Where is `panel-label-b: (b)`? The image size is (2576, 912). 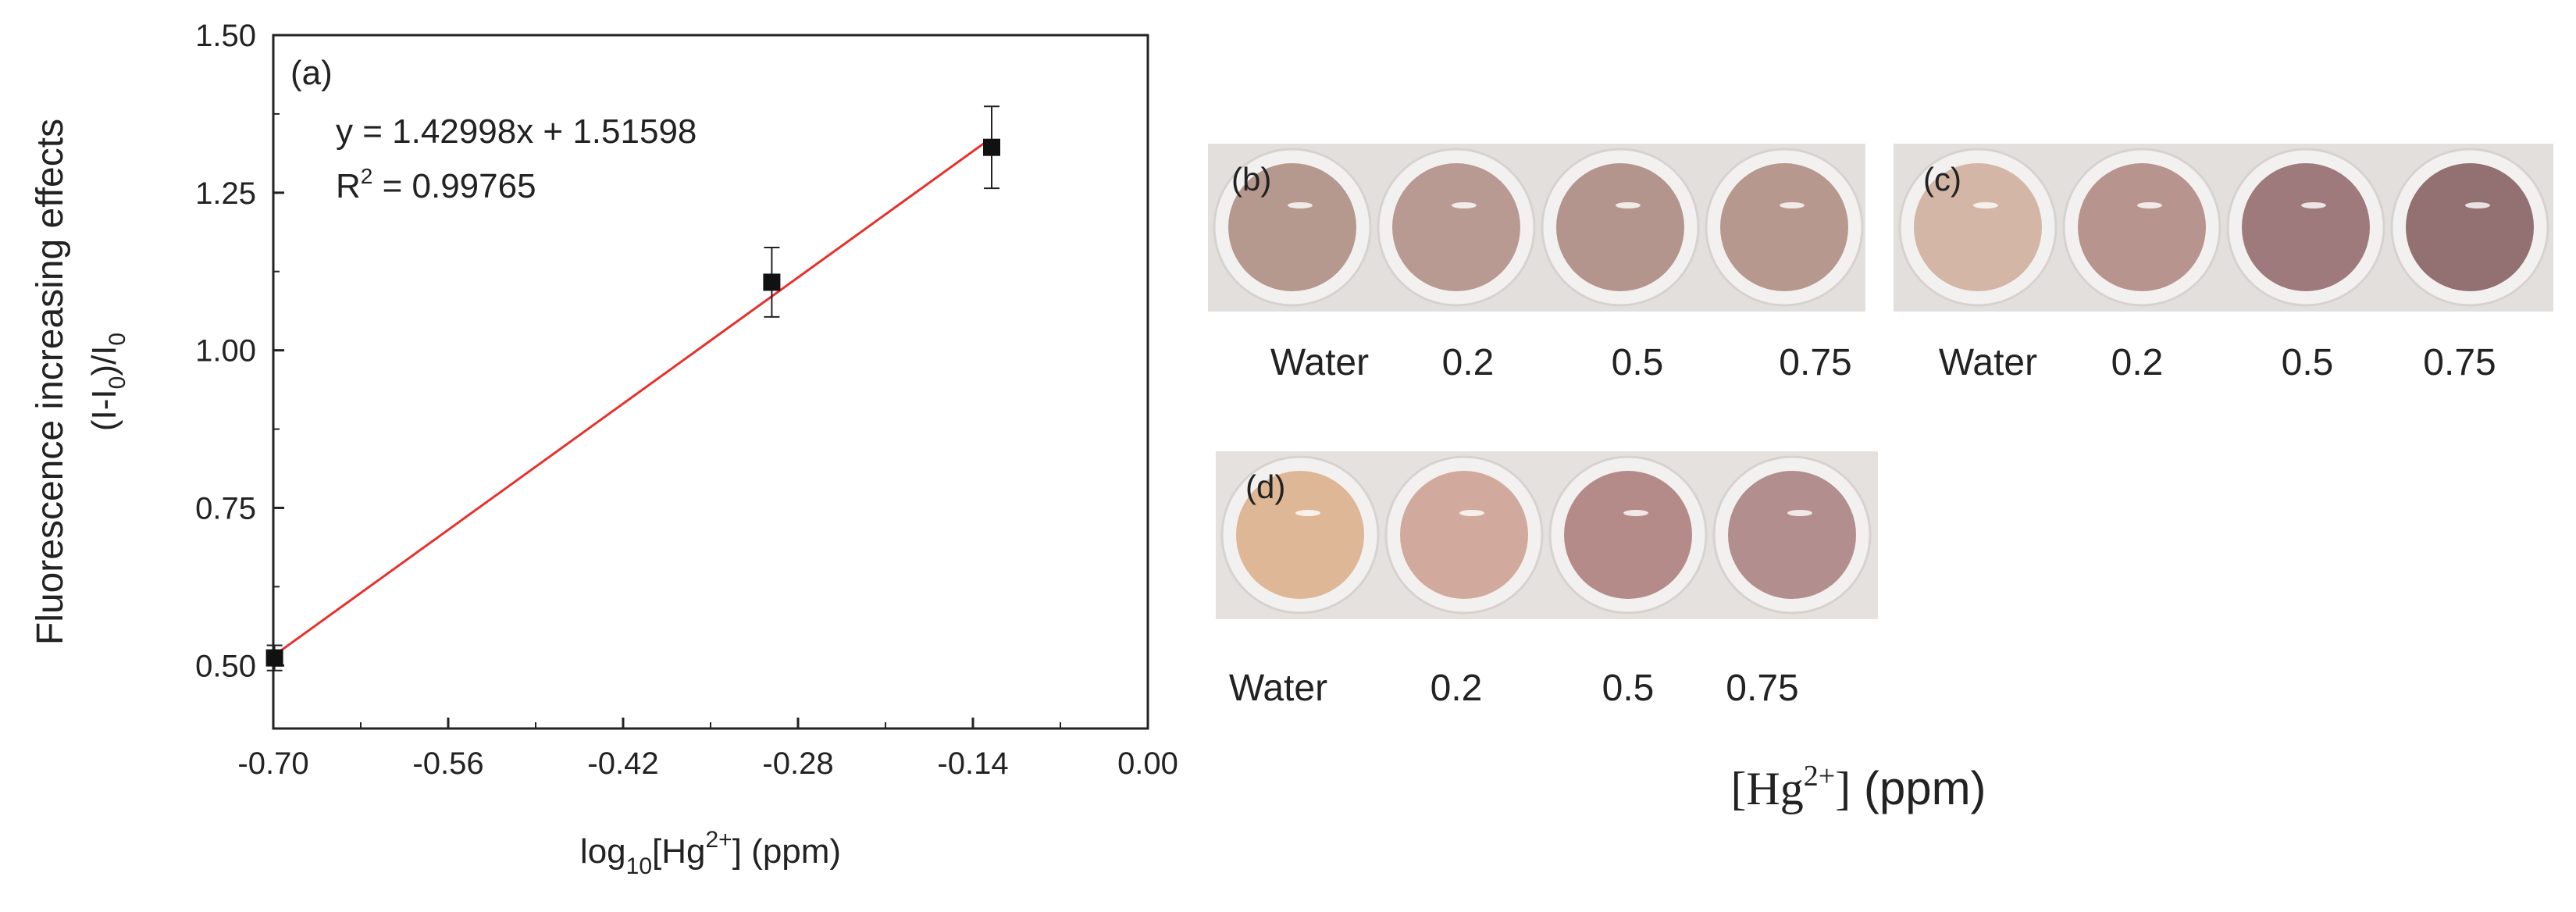 panel-label-b: (b) is located at coordinates (1251, 179).